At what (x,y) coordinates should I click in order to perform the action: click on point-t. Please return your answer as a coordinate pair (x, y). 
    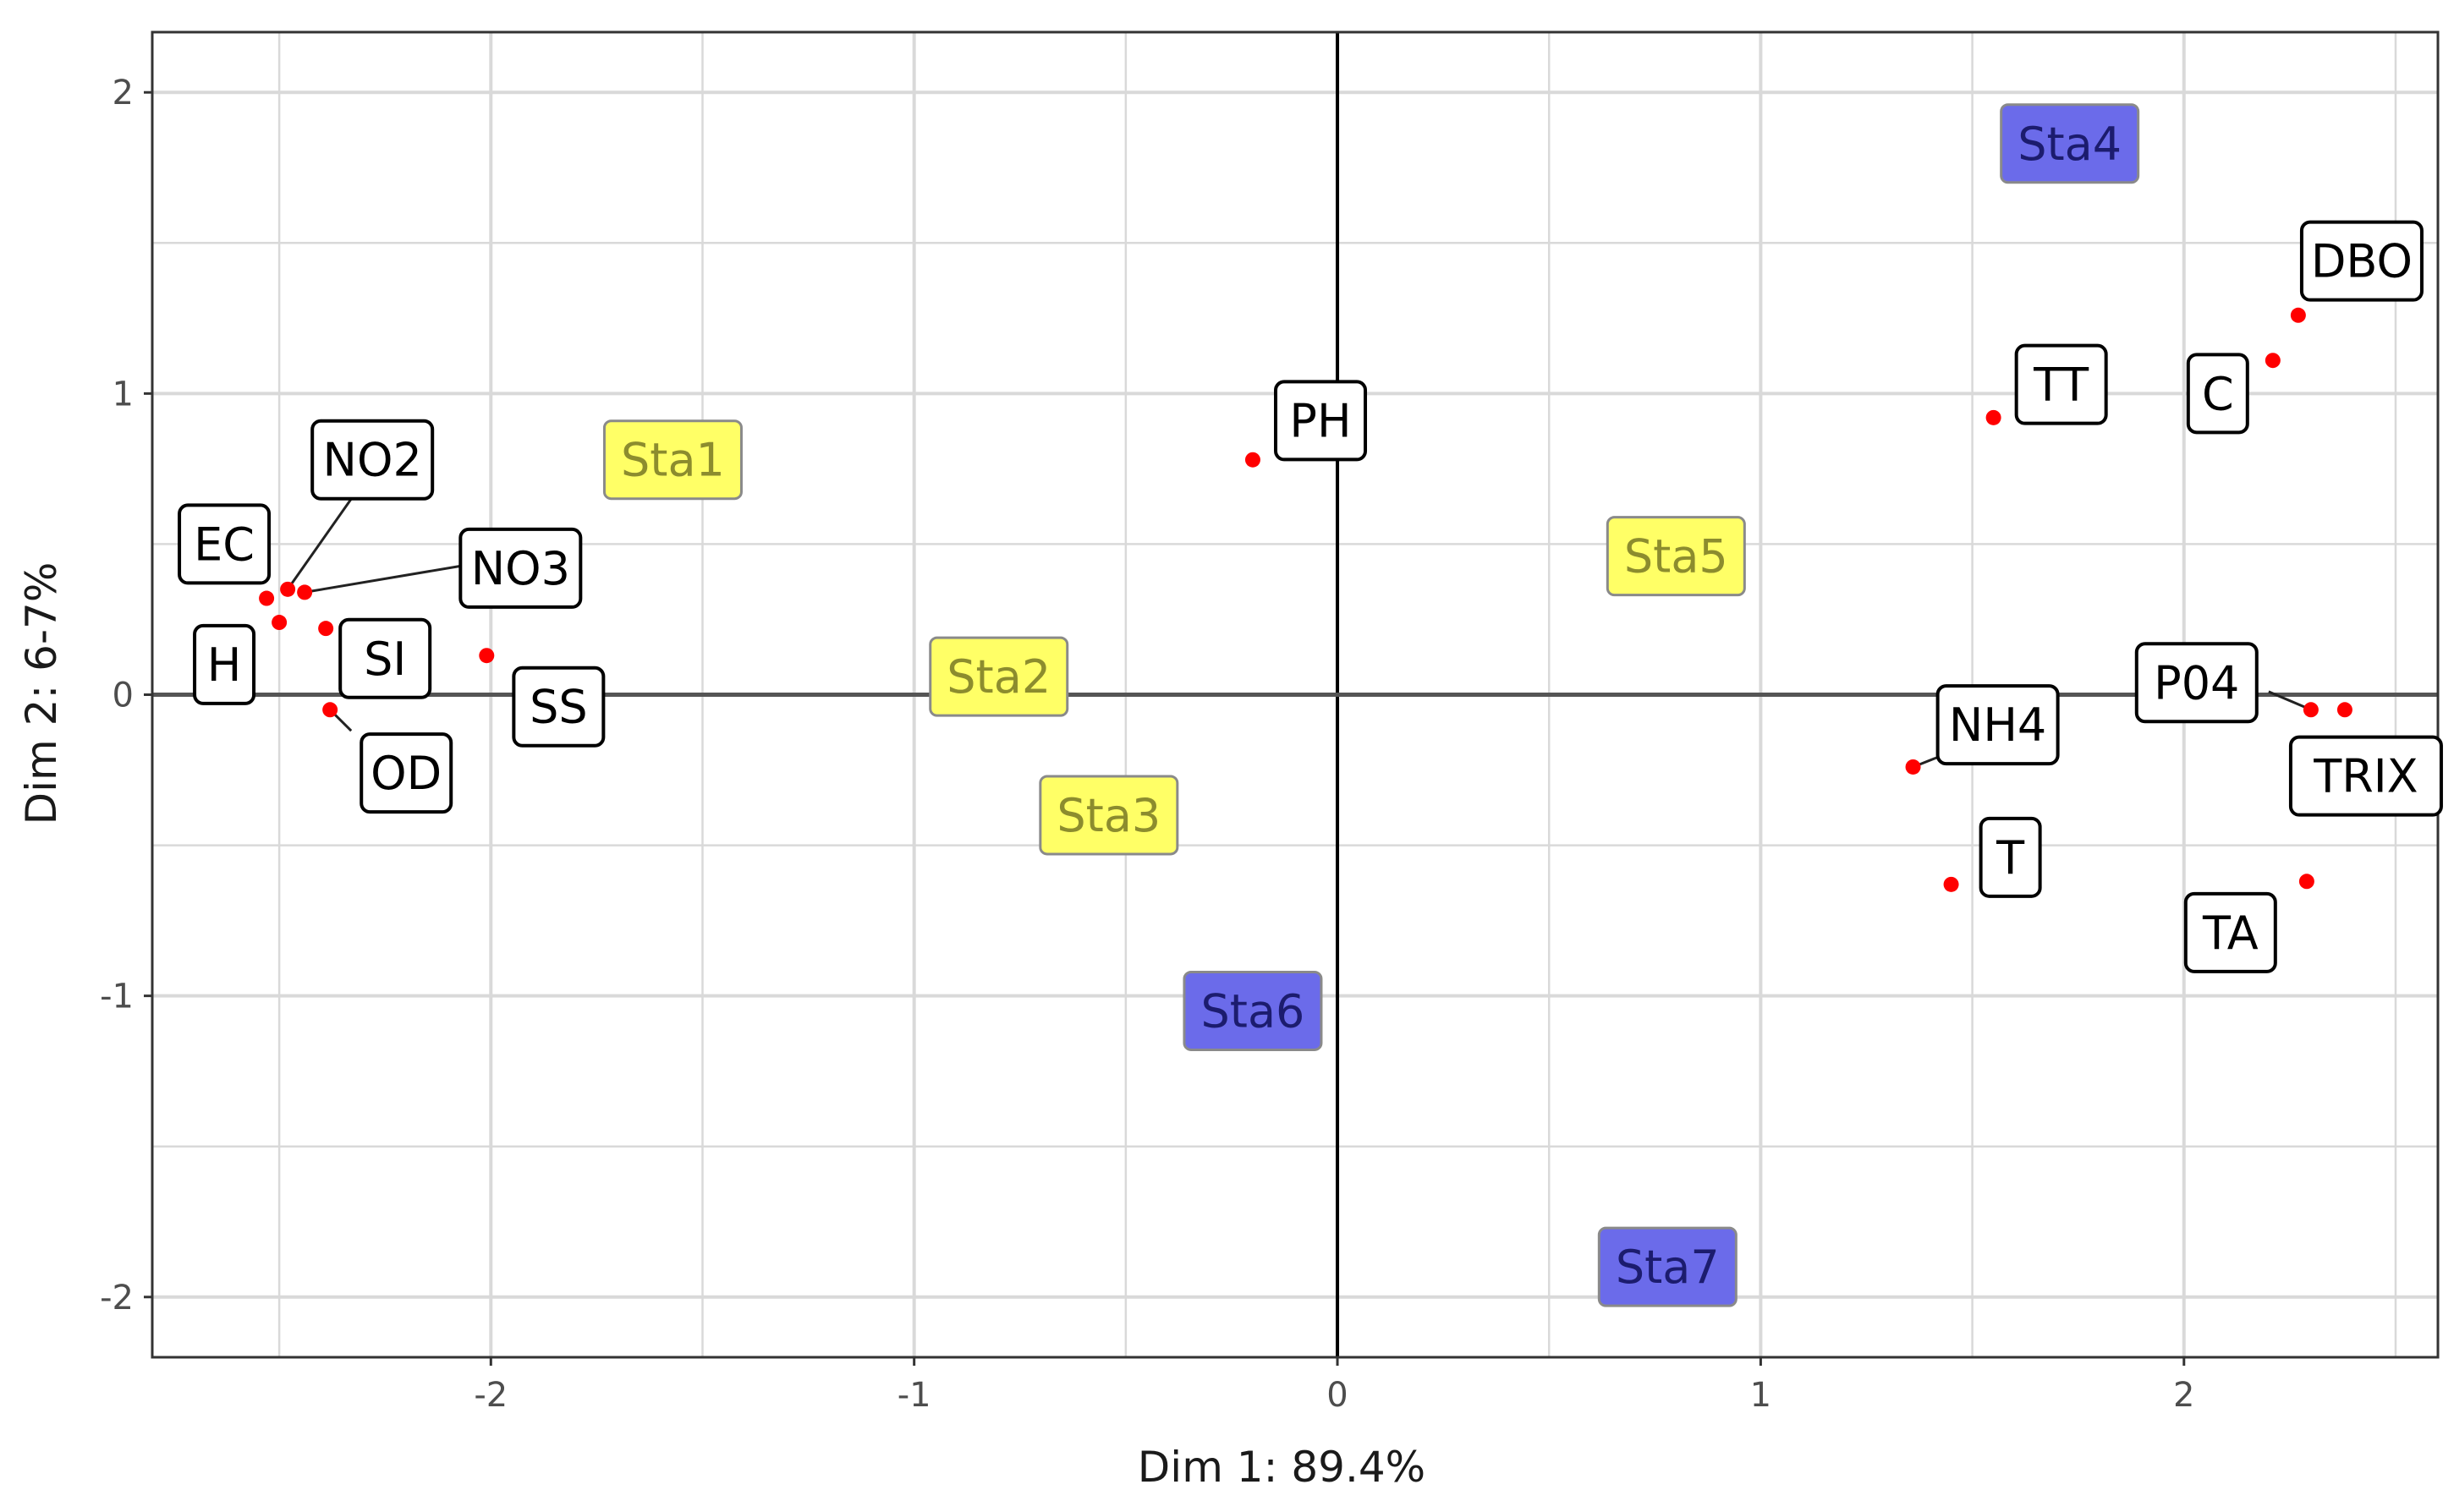
    Looking at the image, I should click on (1951, 884).